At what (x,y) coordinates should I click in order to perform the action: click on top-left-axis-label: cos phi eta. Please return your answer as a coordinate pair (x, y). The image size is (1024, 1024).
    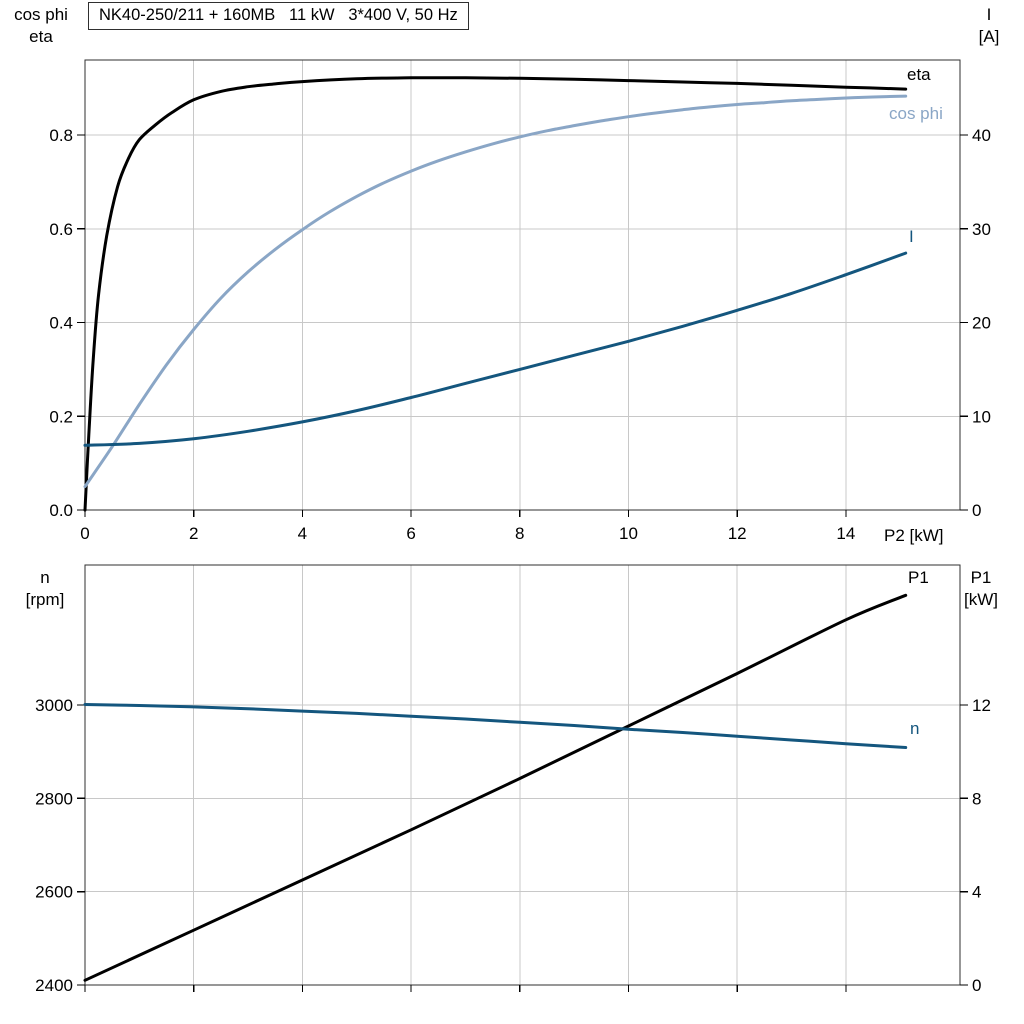
    Looking at the image, I should click on (41, 26).